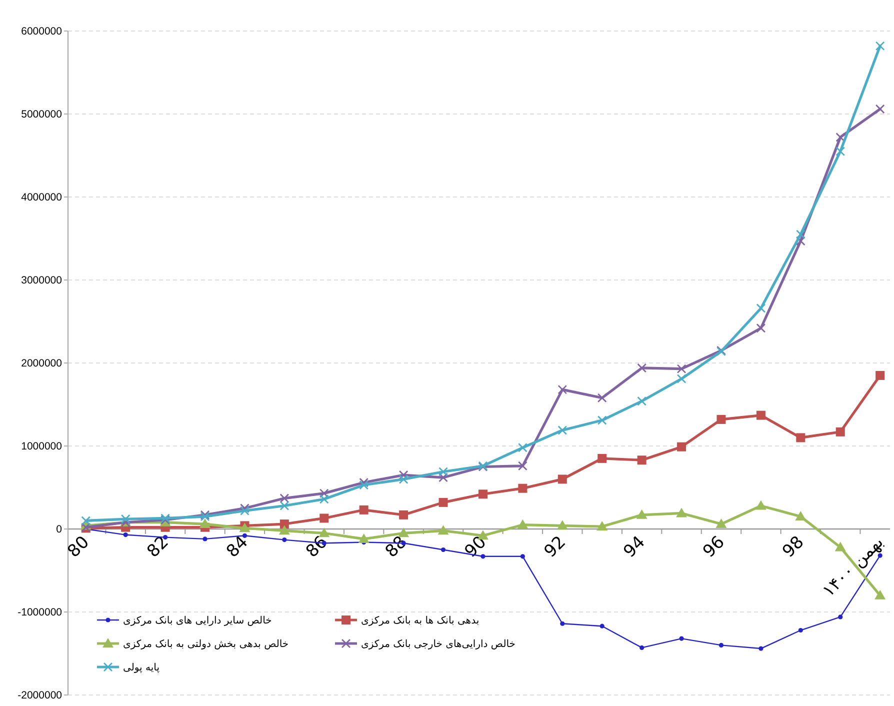  What do you see at coordinates (206, 644) in the screenshot?
I see `legend-label: خالص بدهی بخش دولتی به بانک مرکزی` at bounding box center [206, 644].